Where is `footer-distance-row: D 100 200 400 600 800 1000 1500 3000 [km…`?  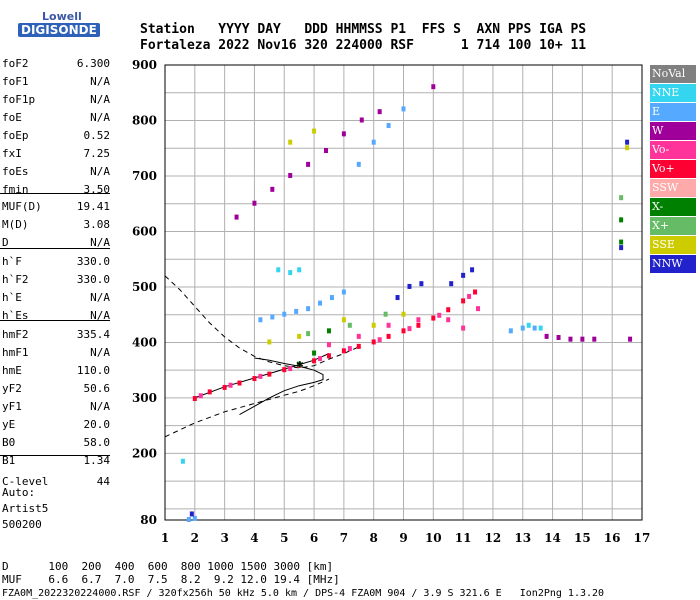 footer-distance-row: D 100 200 400 600 800 1000 1500 3000 [km… is located at coordinates (168, 566).